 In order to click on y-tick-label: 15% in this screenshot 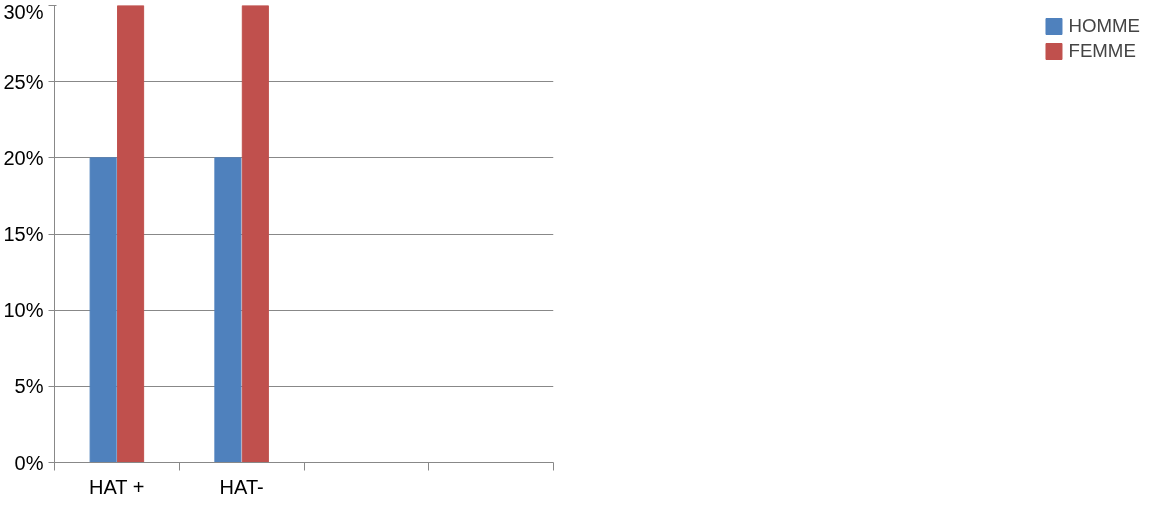, I will do `click(23, 234)`.